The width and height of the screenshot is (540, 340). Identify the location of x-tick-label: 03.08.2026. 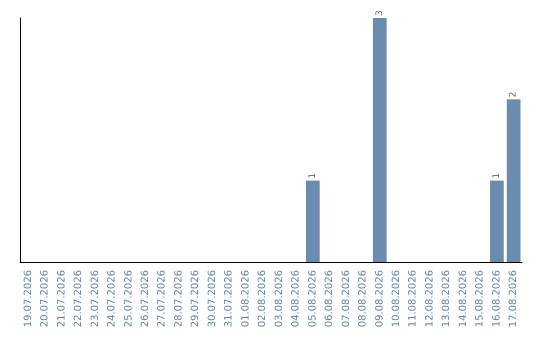
(279, 299).